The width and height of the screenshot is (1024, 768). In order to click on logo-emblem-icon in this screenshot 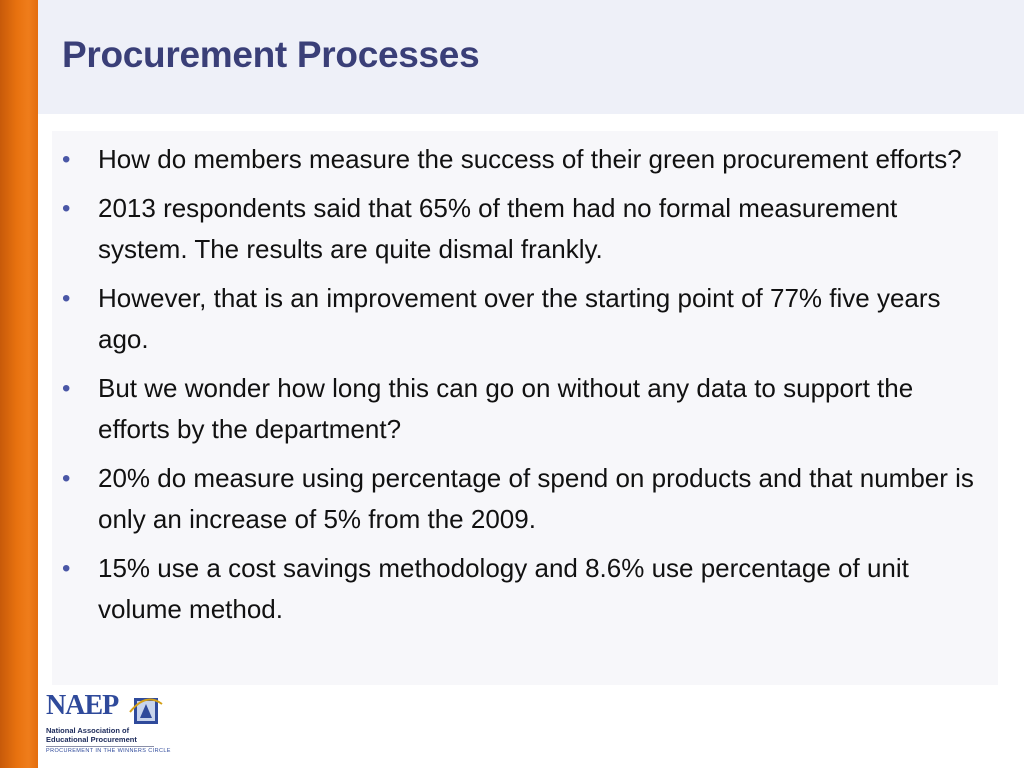, I will do `click(146, 711)`.